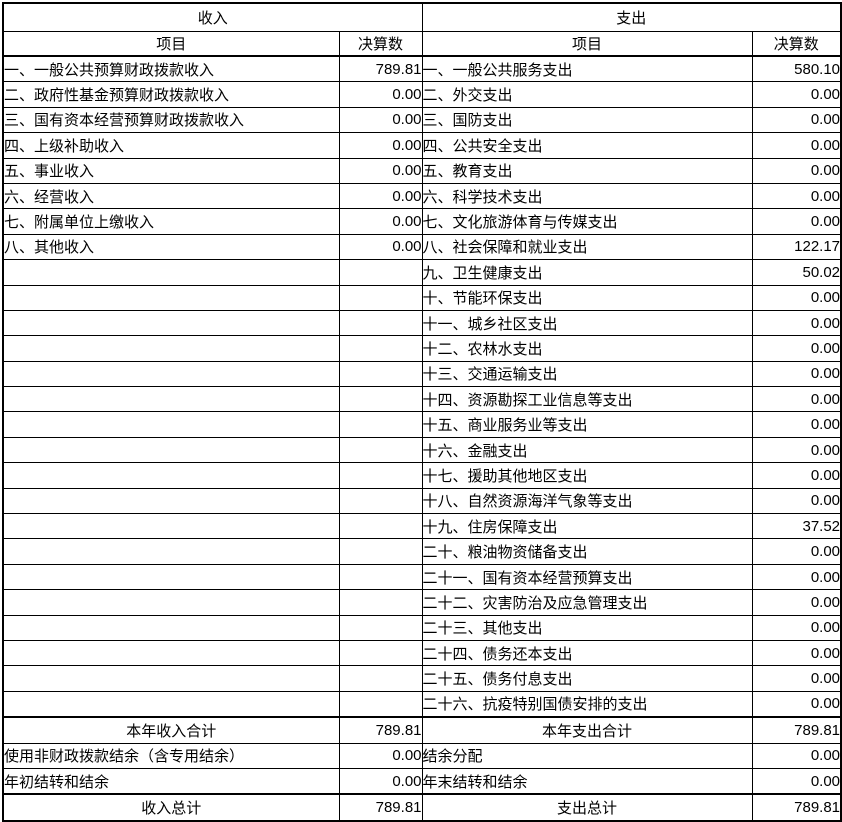  I want to click on expenditure-value-cell: 580.10, so click(796, 69).